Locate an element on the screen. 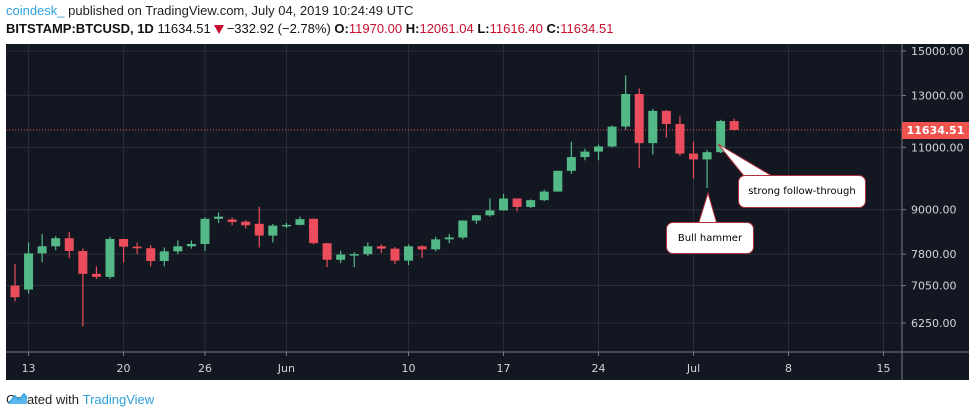  time-tick-label: 15 is located at coordinates (883, 368).